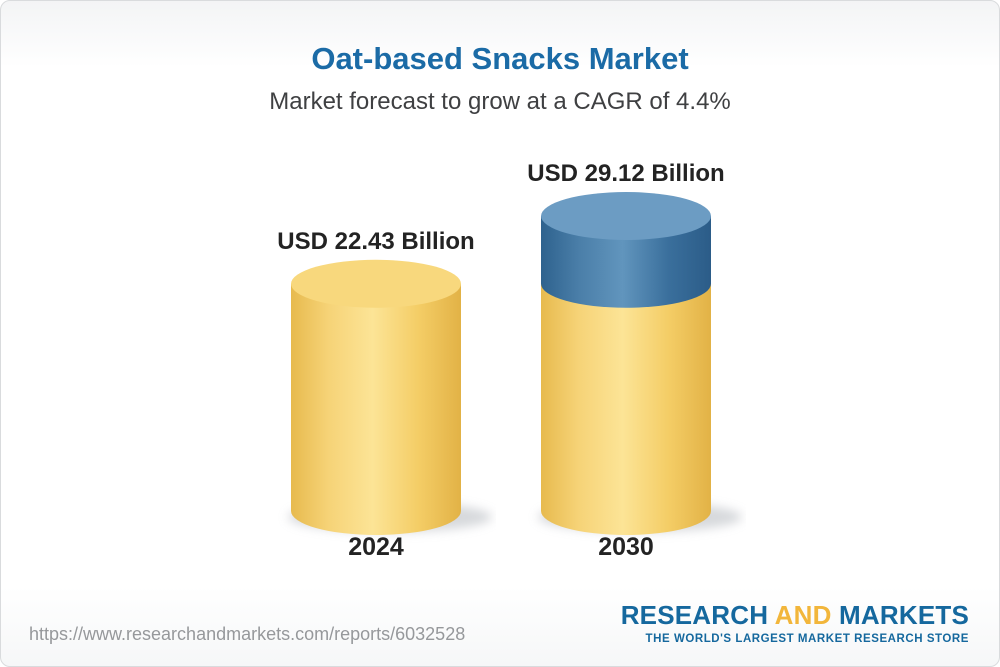 This screenshot has height=667, width=1000. Describe the element at coordinates (500, 58) in the screenshot. I see `chart-title: Oat-based Snacks Market` at that location.